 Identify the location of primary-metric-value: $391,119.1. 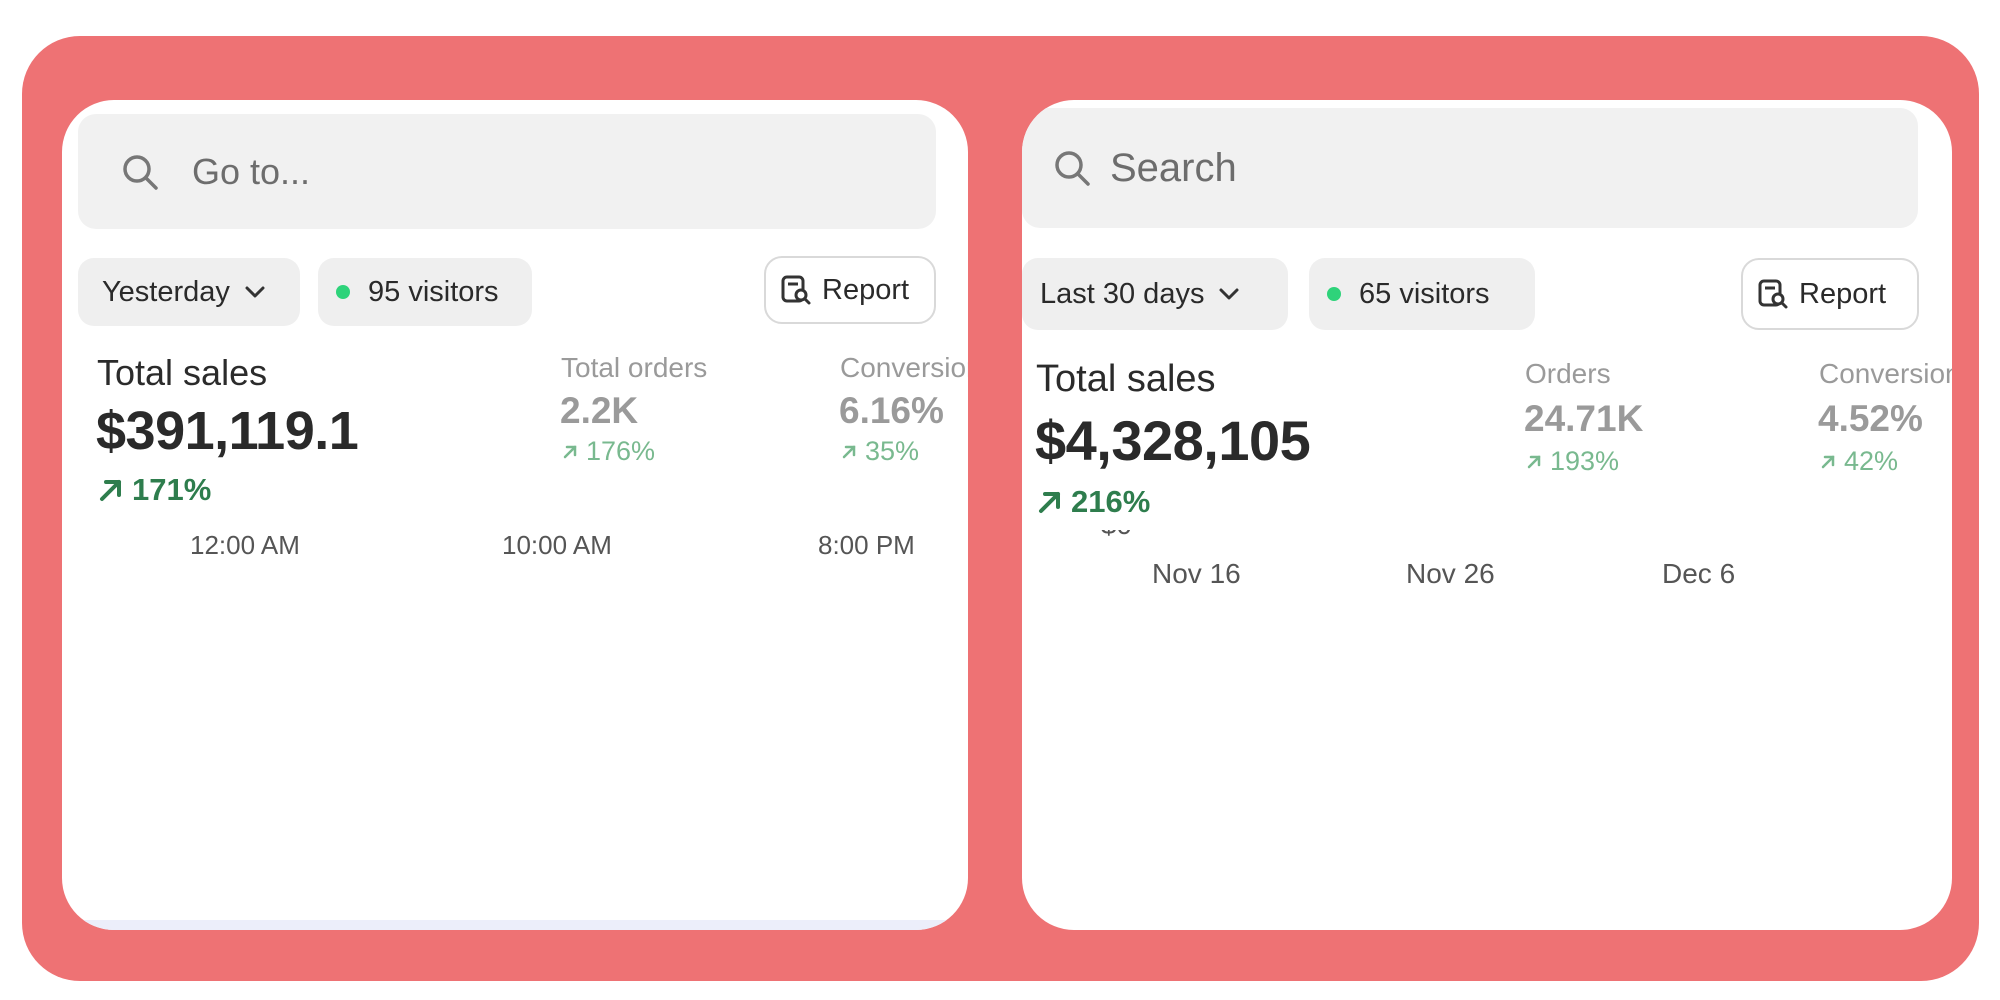
(227, 431).